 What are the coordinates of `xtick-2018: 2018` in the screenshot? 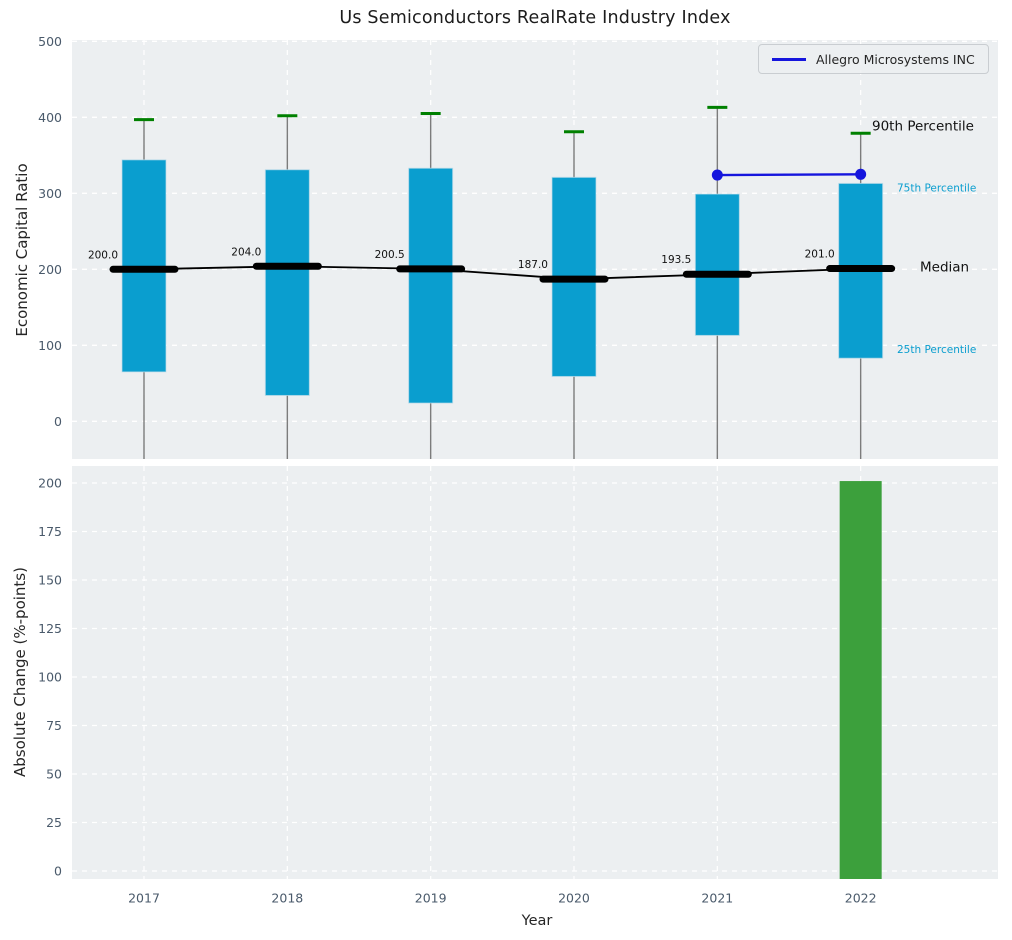 It's located at (287, 898).